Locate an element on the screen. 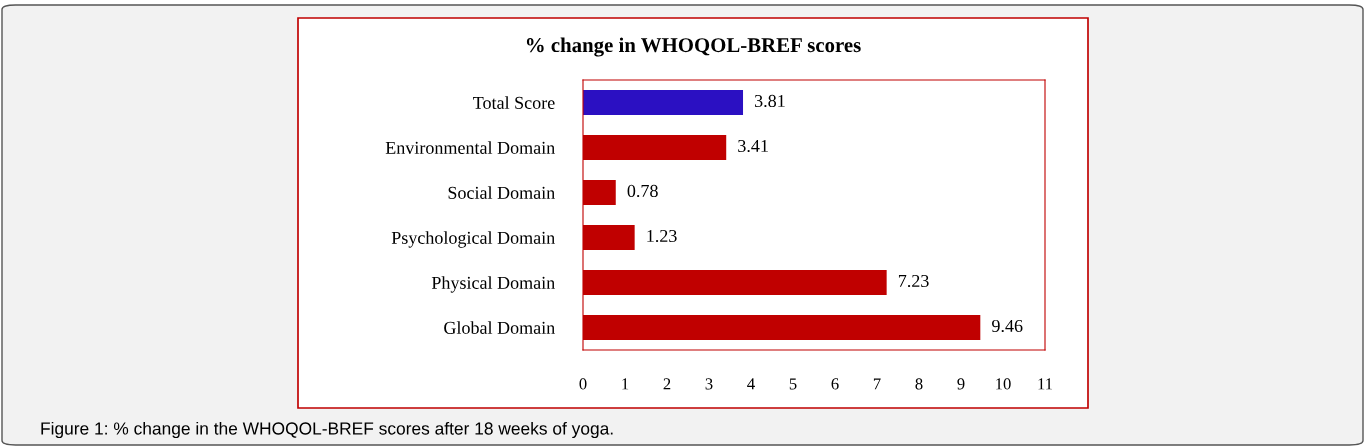 The image size is (1365, 447). x-tick-label: 3 is located at coordinates (709, 384).